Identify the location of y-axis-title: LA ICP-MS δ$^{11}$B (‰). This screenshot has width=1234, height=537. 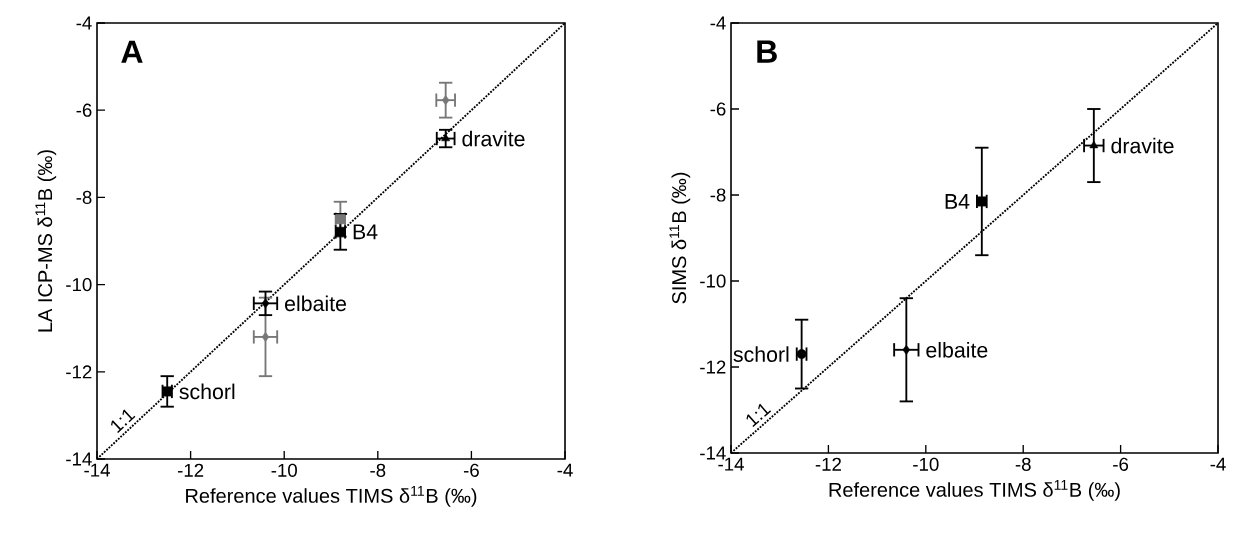
(46, 241).